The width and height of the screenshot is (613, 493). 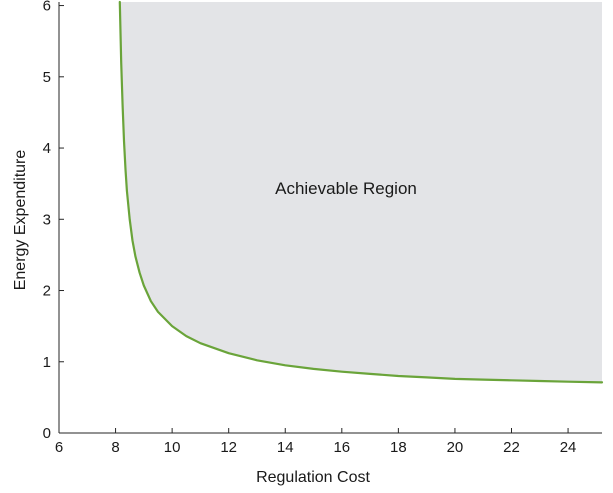 I want to click on y-tick-label: 5, so click(x=47, y=77).